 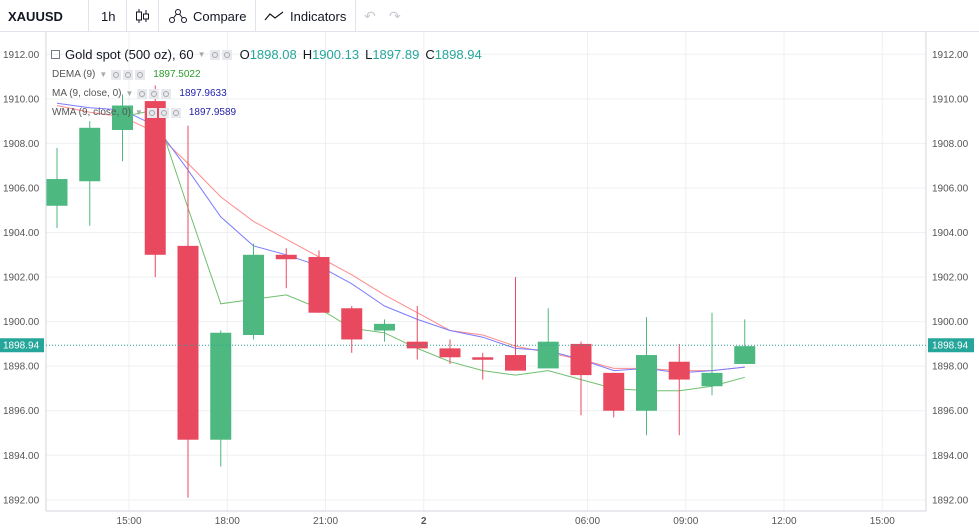 I want to click on compare-button: Compare, so click(x=207, y=16).